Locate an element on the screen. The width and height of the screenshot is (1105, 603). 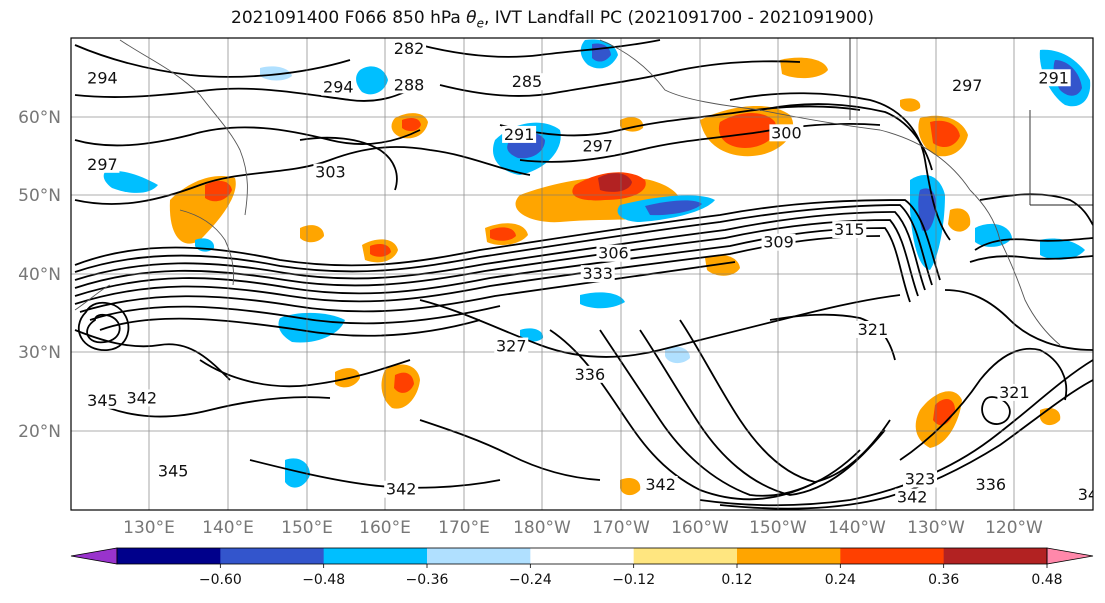
contour-label: 303 is located at coordinates (330, 172).